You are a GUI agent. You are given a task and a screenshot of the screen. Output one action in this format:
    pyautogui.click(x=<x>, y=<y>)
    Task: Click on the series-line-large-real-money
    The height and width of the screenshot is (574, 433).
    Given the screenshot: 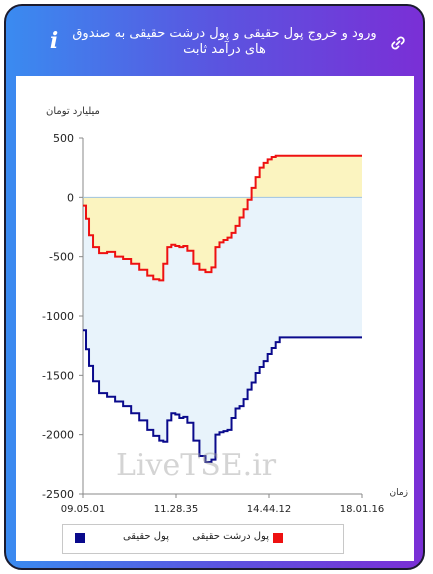 What is the action you would take?
    pyautogui.click(x=222, y=218)
    